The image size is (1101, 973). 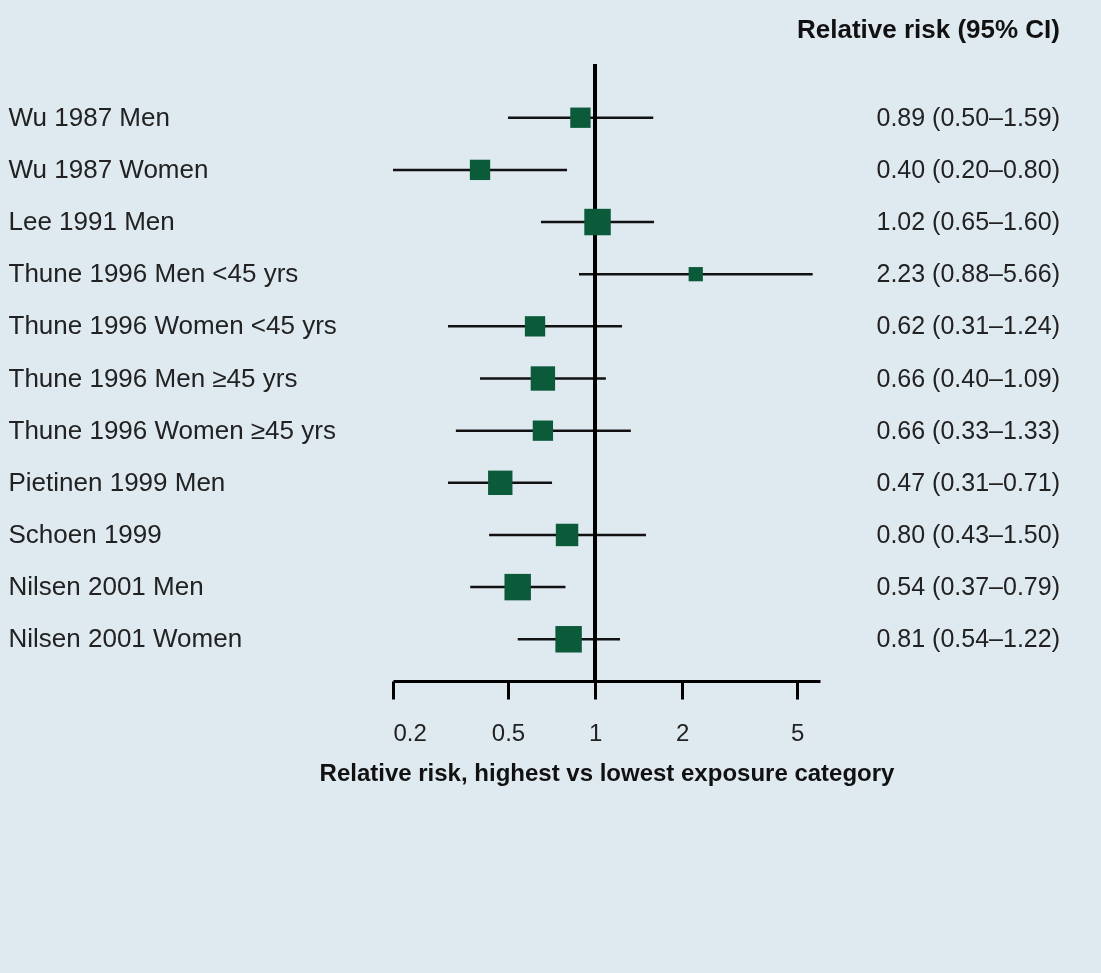 What do you see at coordinates (91, 221) in the screenshot?
I see `y-tick-label: Lee 1991 Men` at bounding box center [91, 221].